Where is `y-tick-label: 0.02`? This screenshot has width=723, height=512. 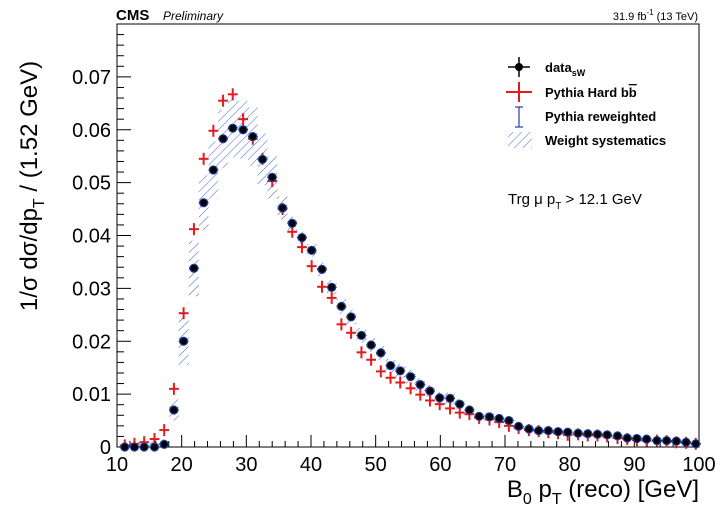
y-tick-label: 0.02 is located at coordinates (91, 342).